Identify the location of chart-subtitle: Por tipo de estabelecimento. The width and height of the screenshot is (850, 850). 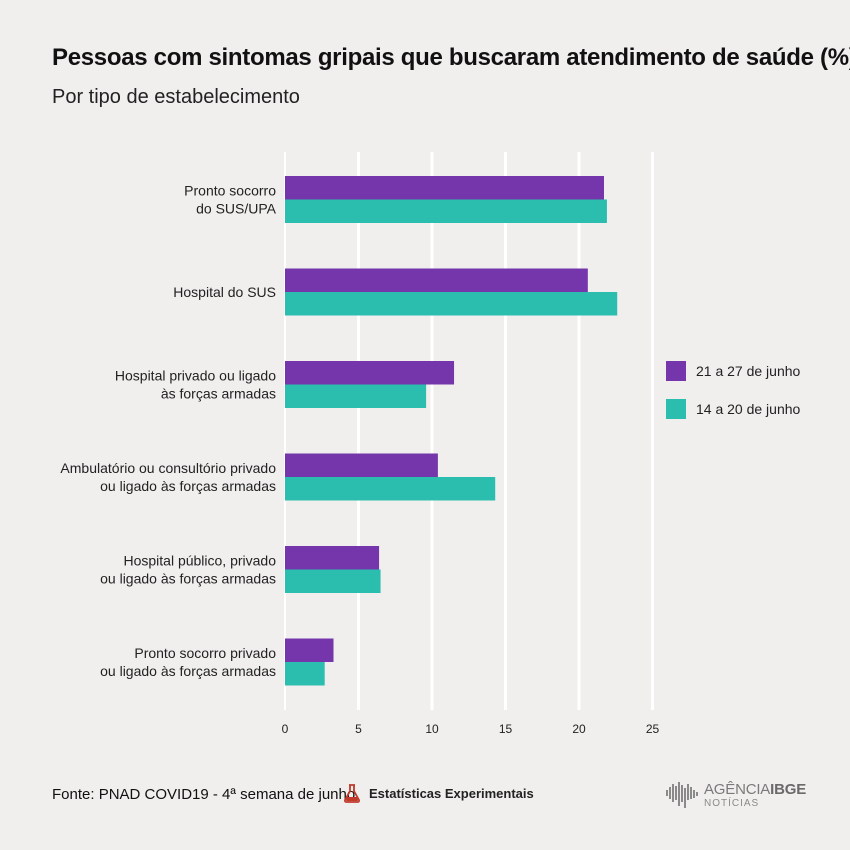
(176, 97).